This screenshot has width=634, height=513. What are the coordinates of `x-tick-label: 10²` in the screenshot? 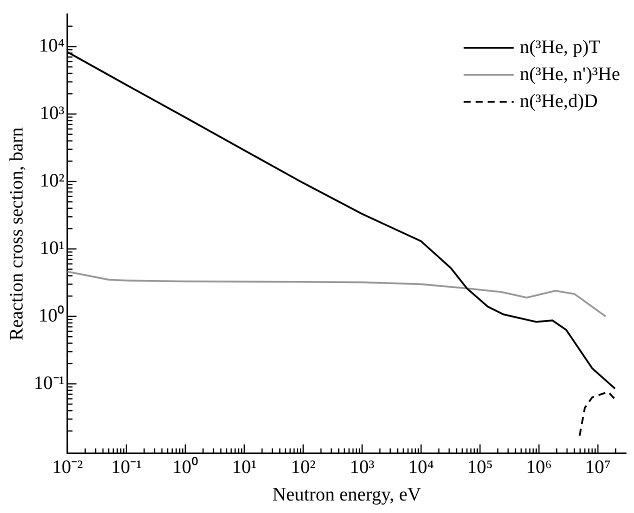 It's located at (303, 467).